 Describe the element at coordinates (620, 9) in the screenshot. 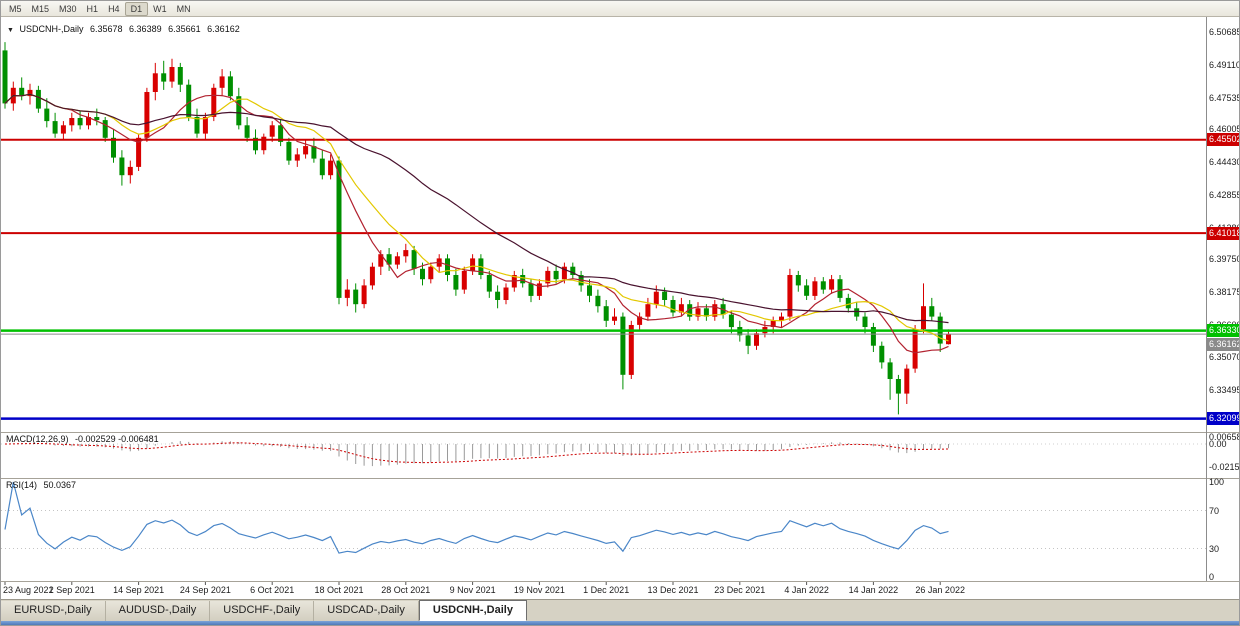

I see `timeframe-toolbar: M5 M15 M30 H1 H4 D1 W1 MN` at that location.